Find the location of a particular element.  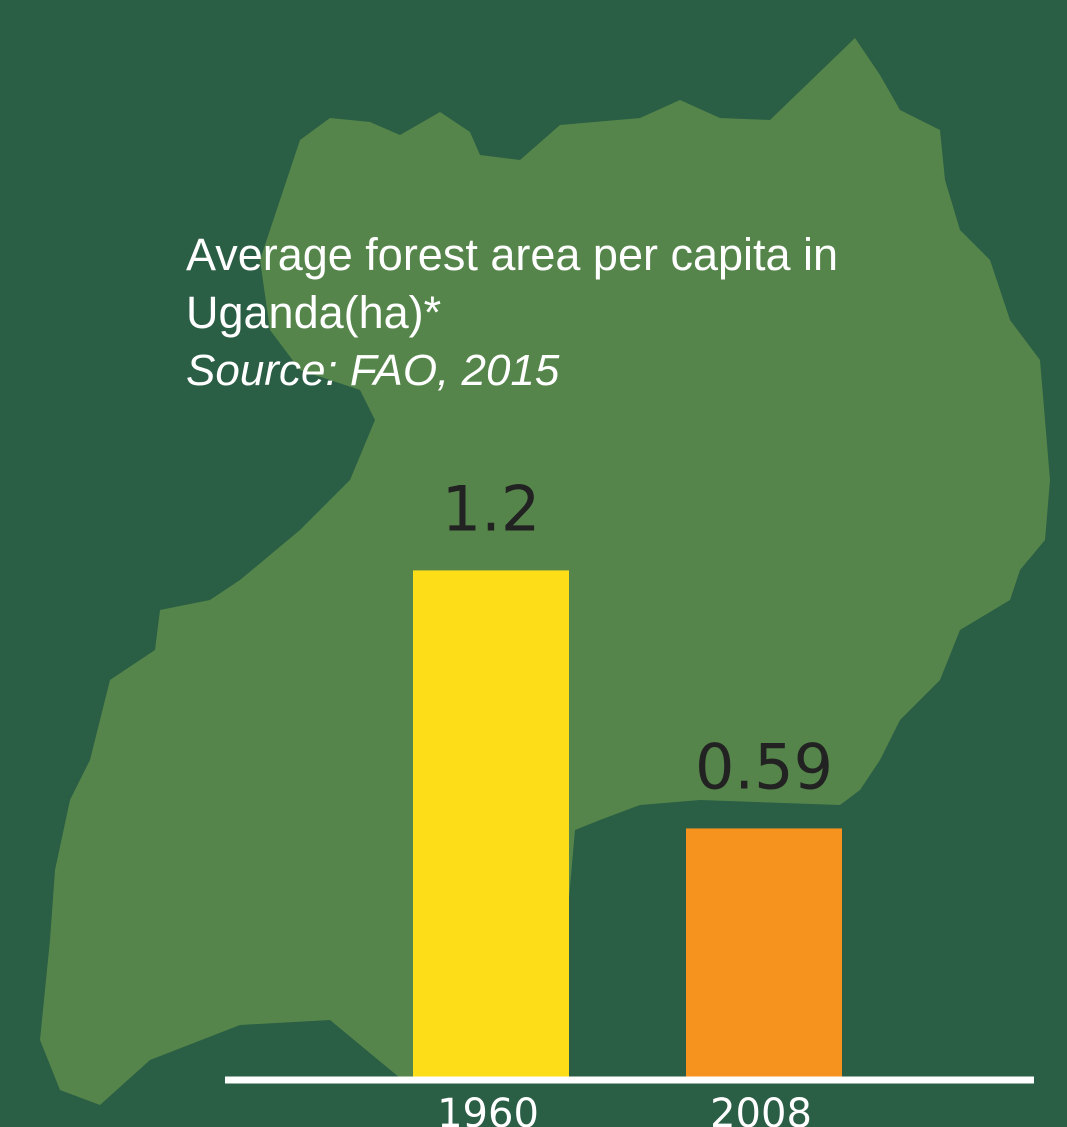

x-tick-label: 1960 is located at coordinates (488, 1109).